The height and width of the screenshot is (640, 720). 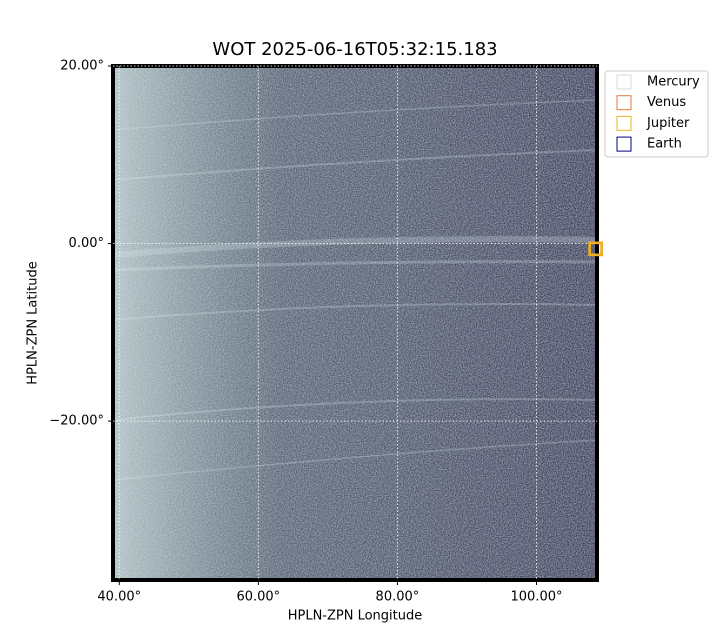 What do you see at coordinates (86, 243) in the screenshot?
I see `y-tick-label: 0.00°` at bounding box center [86, 243].